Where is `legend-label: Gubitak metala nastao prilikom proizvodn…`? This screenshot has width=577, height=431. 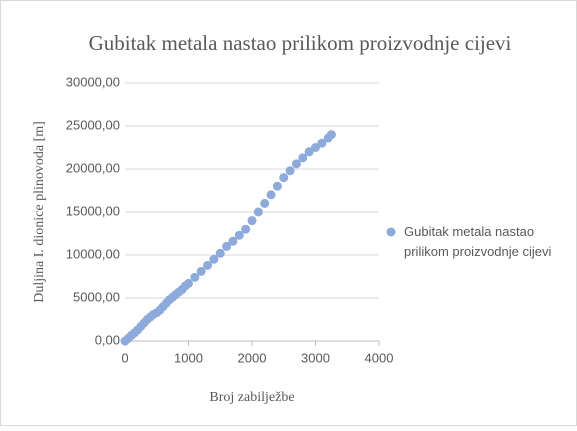
legend-label: Gubitak metala nastao prilikom proizvodn… is located at coordinates (478, 241).